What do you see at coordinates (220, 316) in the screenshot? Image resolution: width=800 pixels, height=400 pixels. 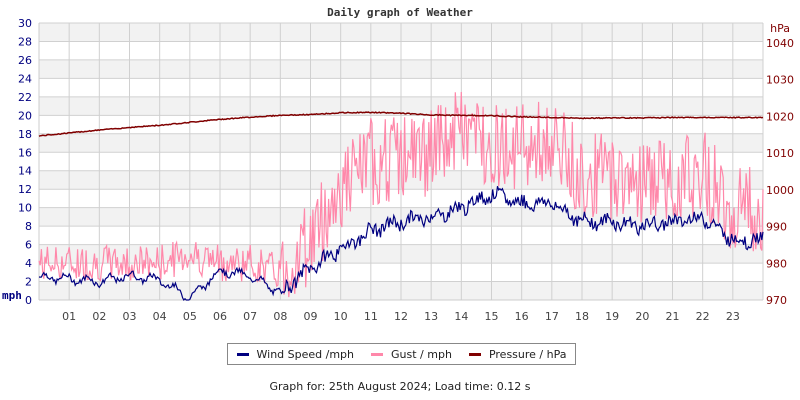 I see `x-tick-label: 06` at bounding box center [220, 316].